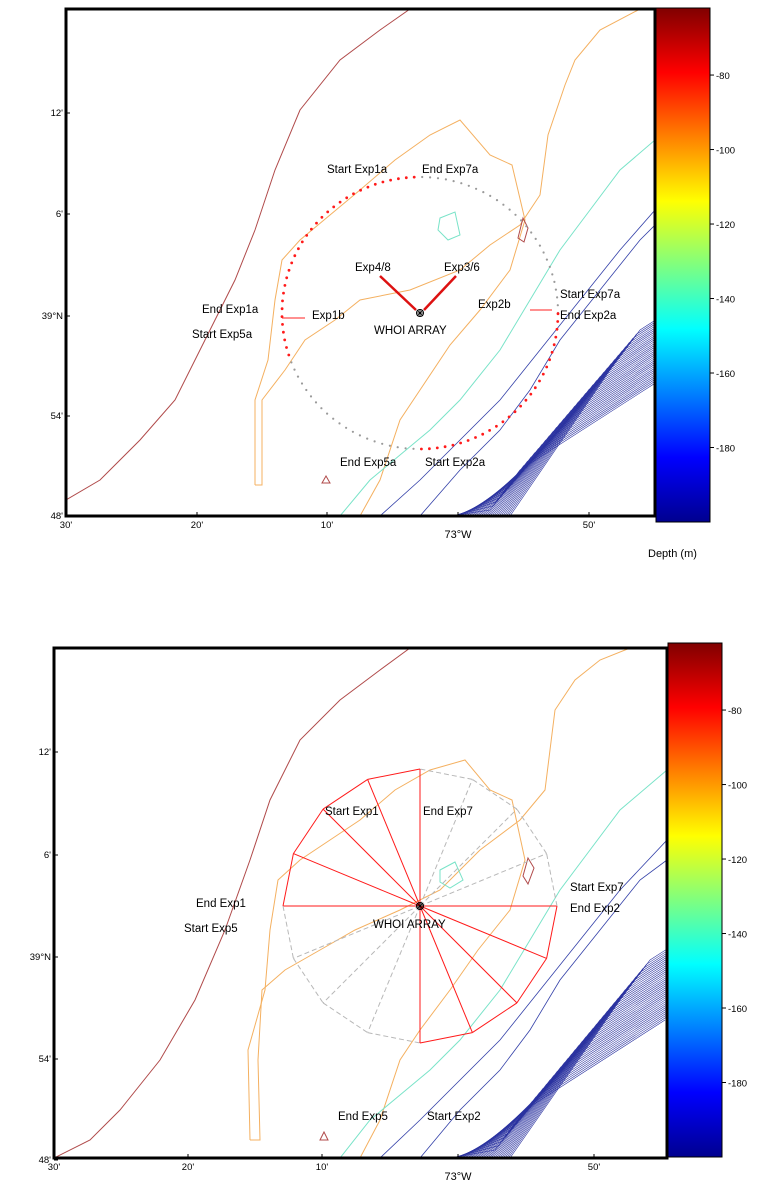 This screenshot has height=1202, width=758. I want to click on track-circle-top, so click(420, 313).